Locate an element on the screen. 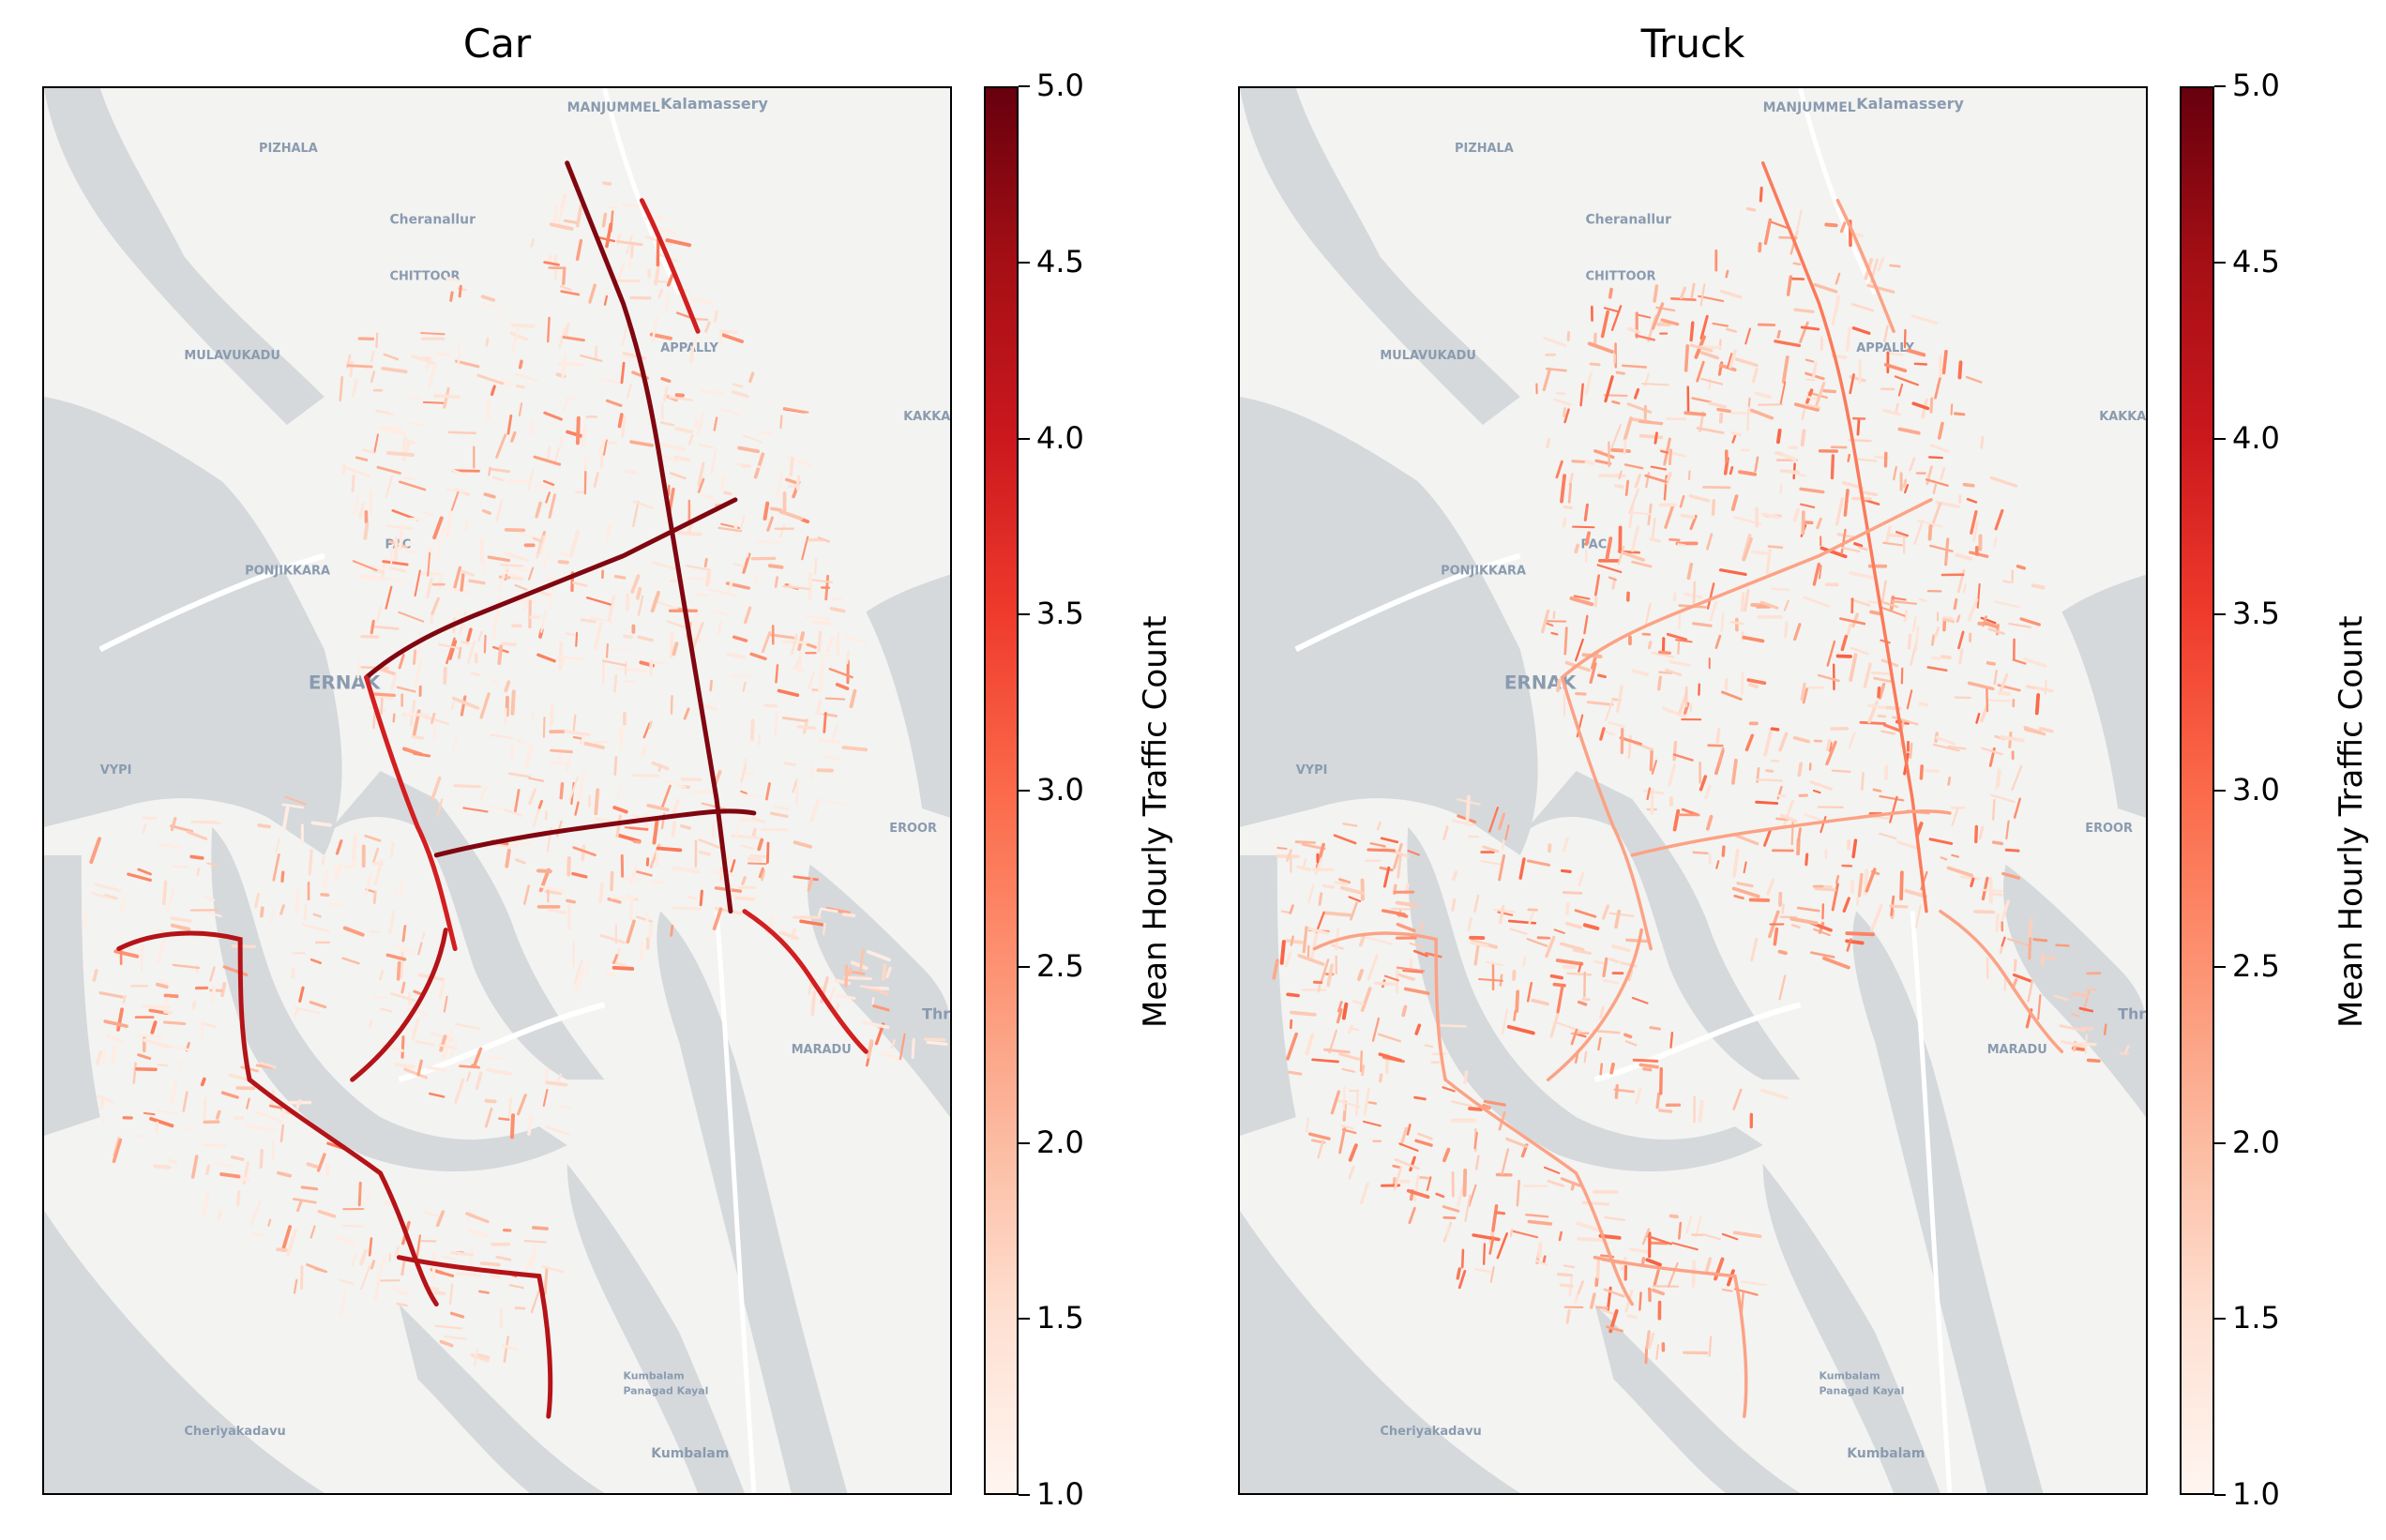 The width and height of the screenshot is (2386, 1540). colorbar-tick-label: 3.5 is located at coordinates (2256, 614).